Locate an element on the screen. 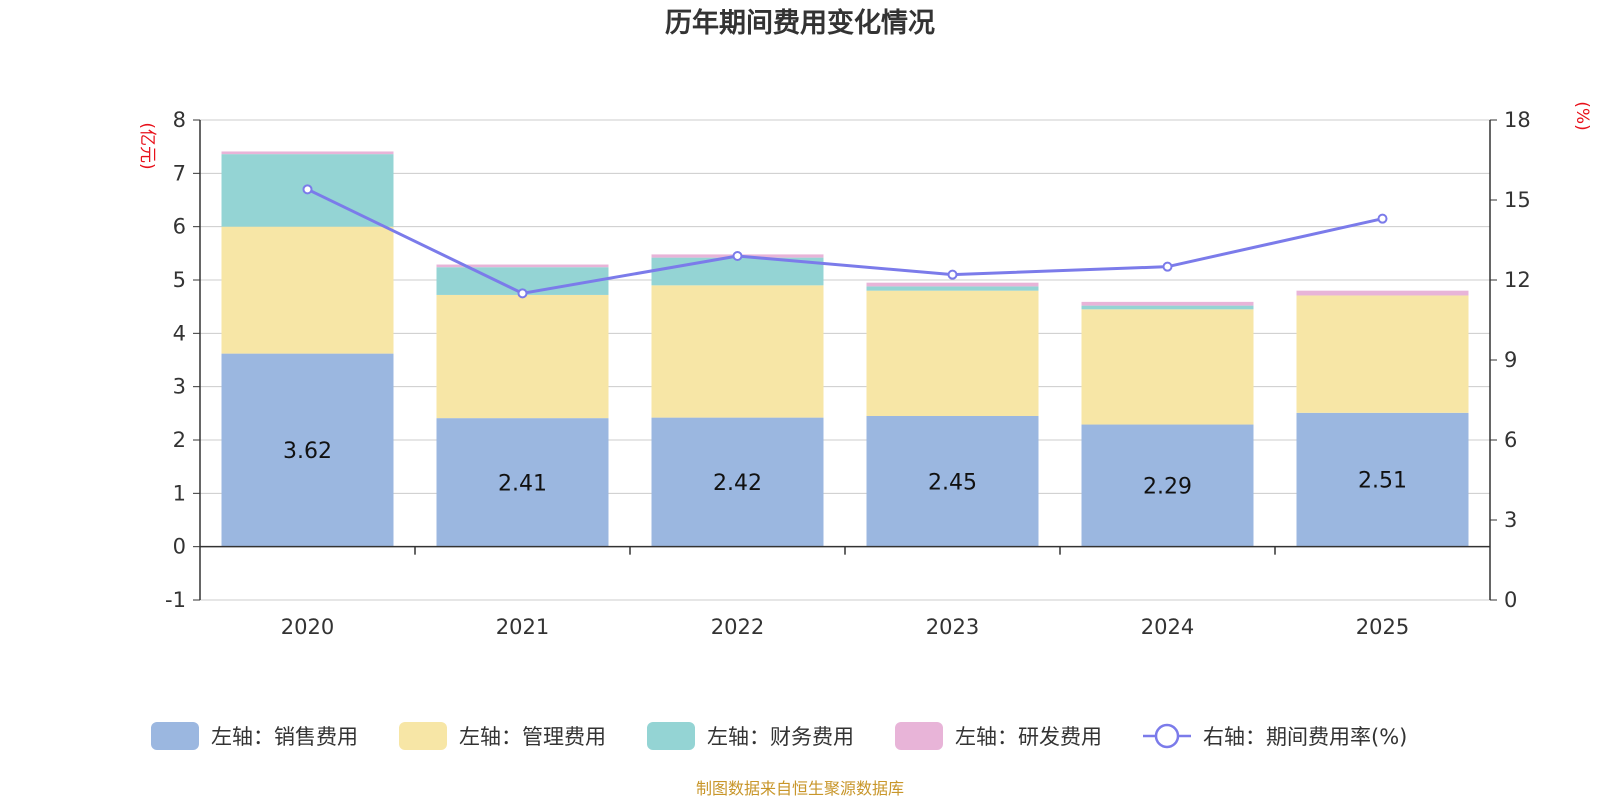  left-tick-label: 1 is located at coordinates (179, 493).